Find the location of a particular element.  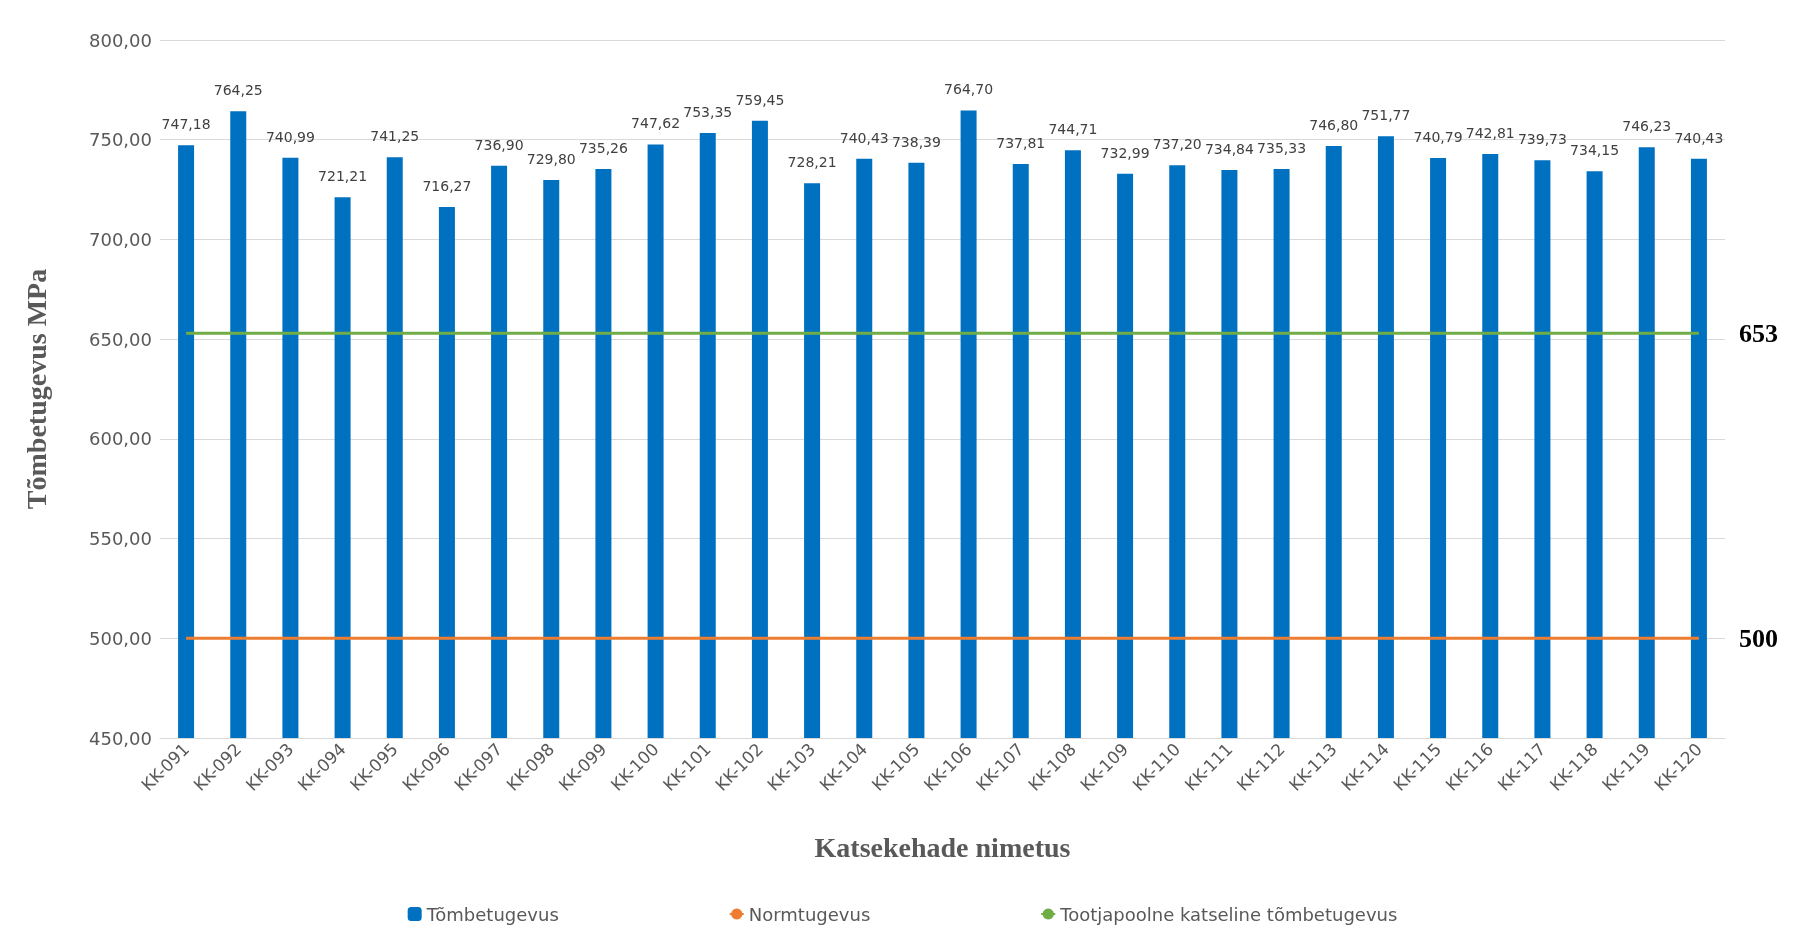

data-label: 734,15 is located at coordinates (1595, 150).